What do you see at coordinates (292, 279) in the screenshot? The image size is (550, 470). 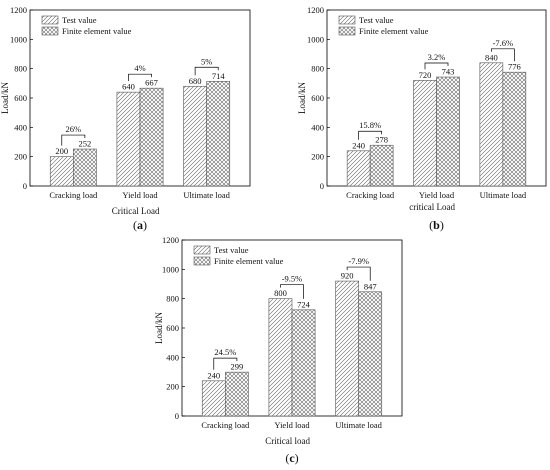 I see `difference-label: -9.5%` at bounding box center [292, 279].